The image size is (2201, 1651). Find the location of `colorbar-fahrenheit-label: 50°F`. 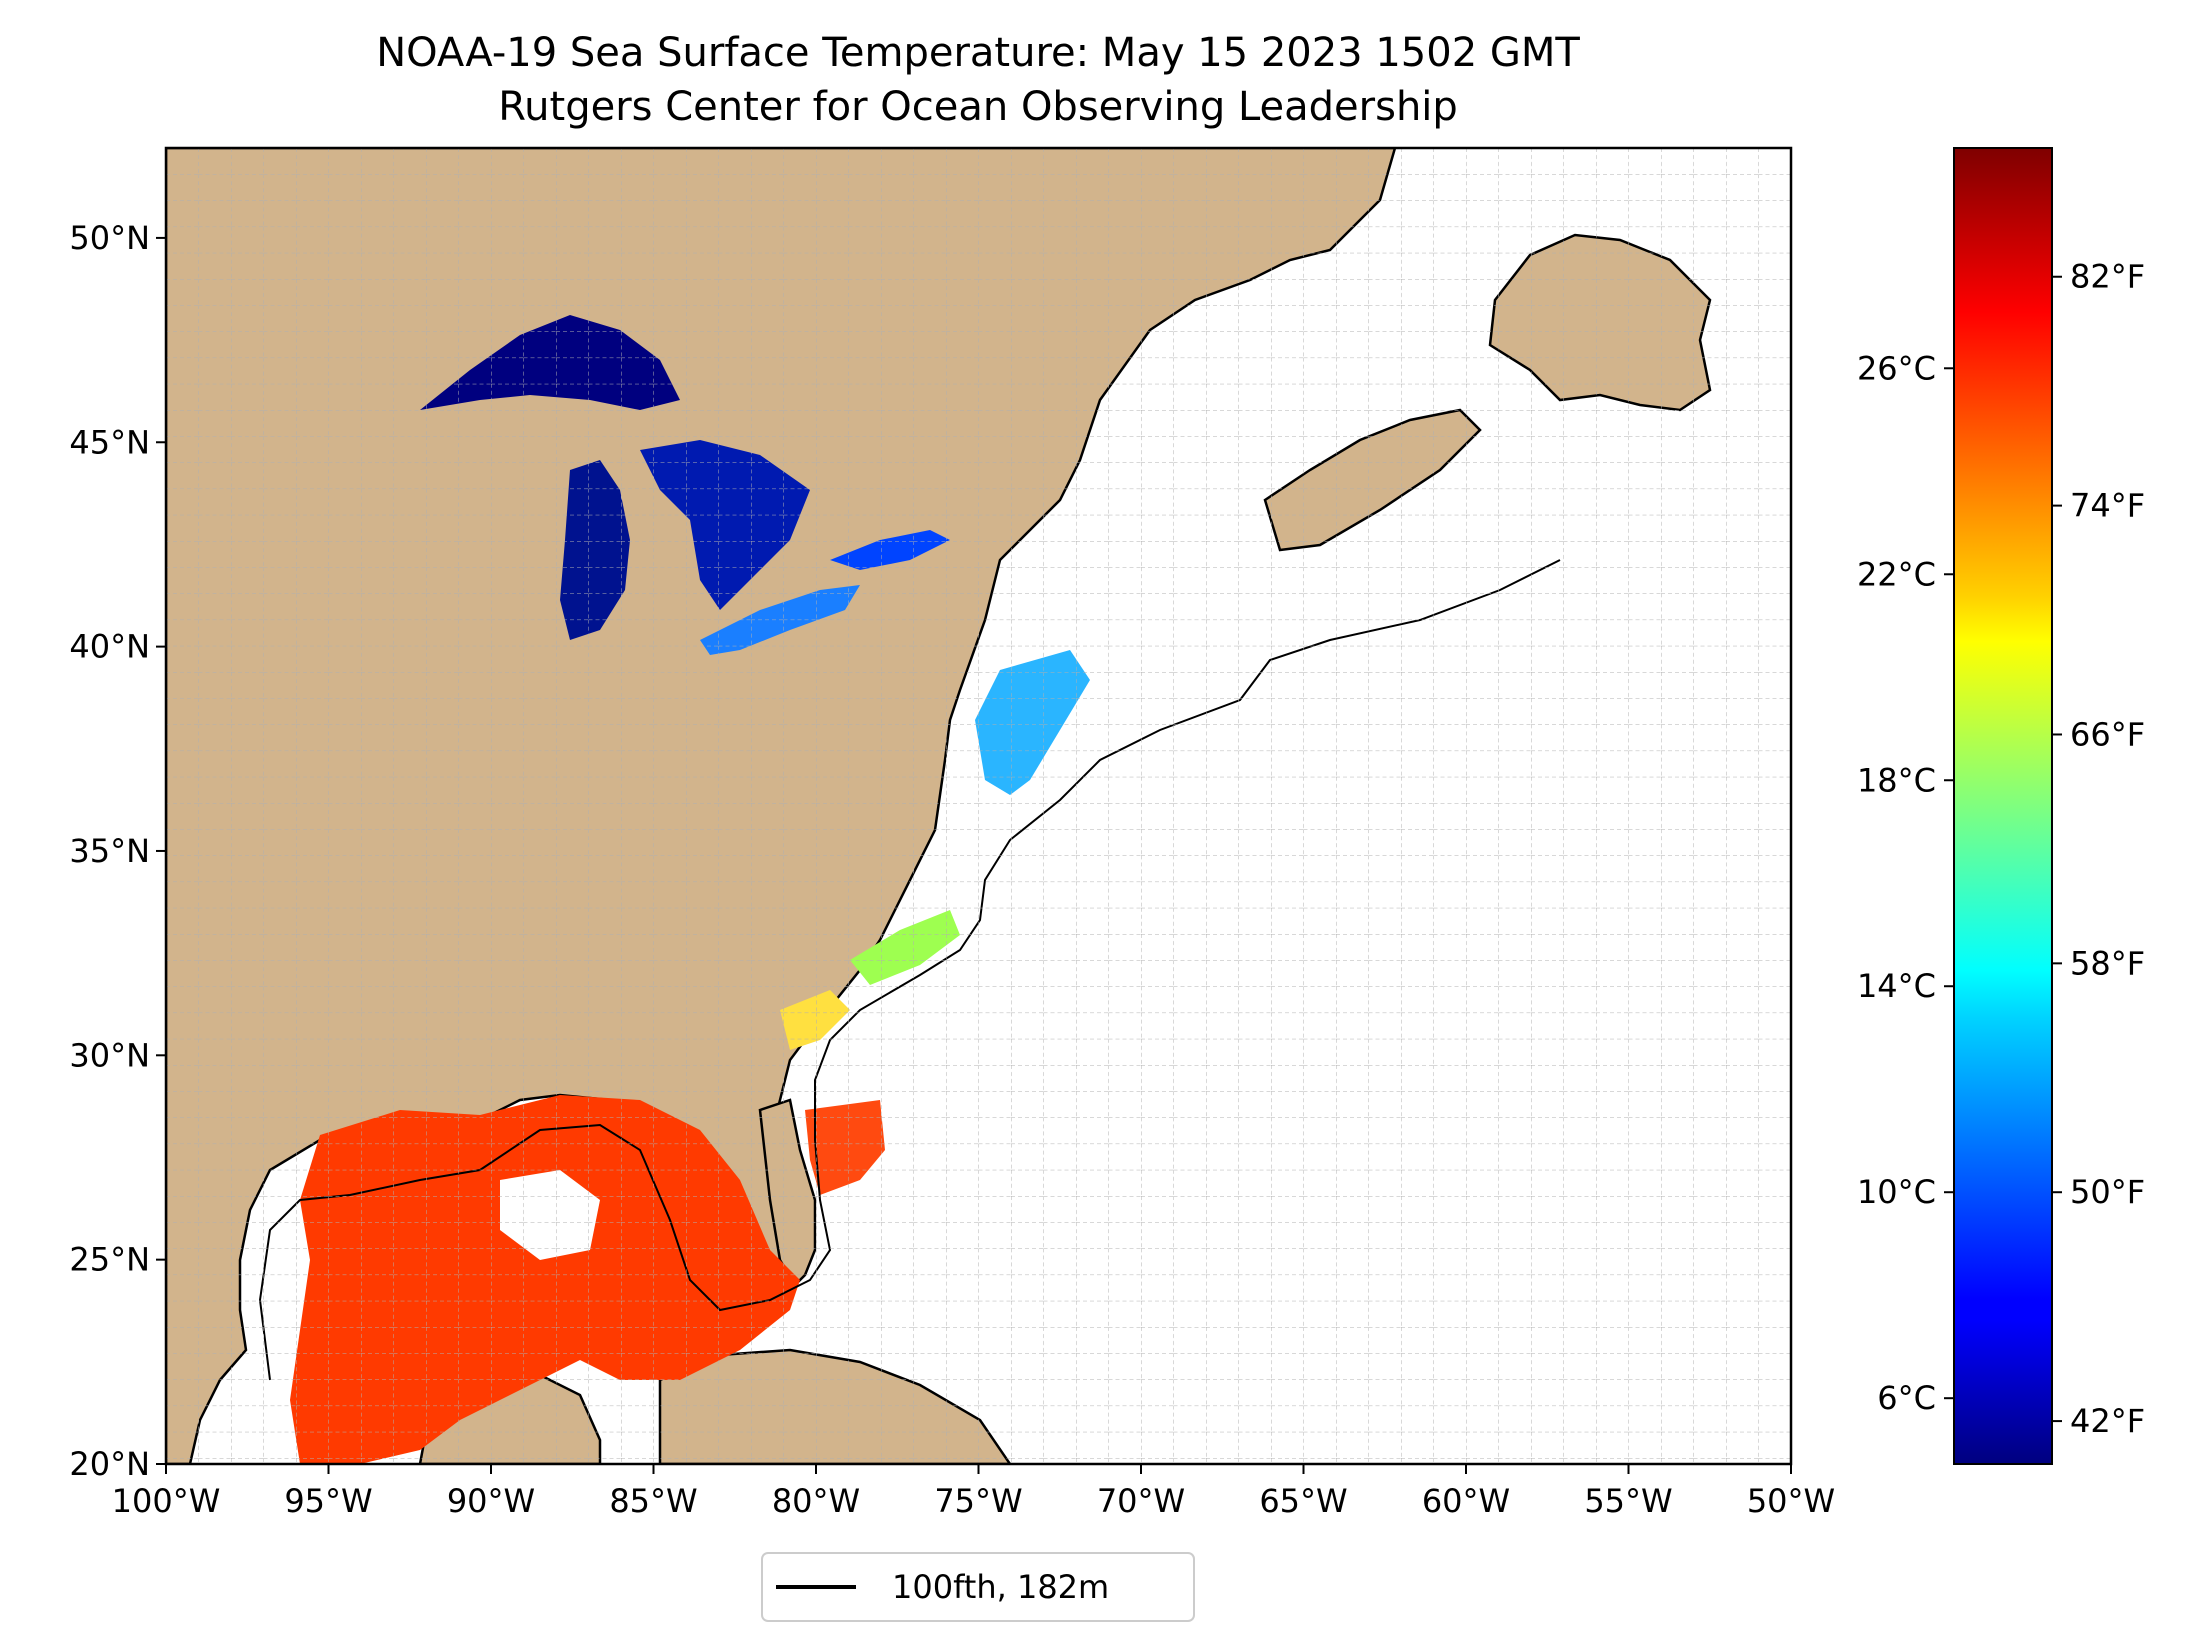

colorbar-fahrenheit-label: 50°F is located at coordinates (2107, 1192).